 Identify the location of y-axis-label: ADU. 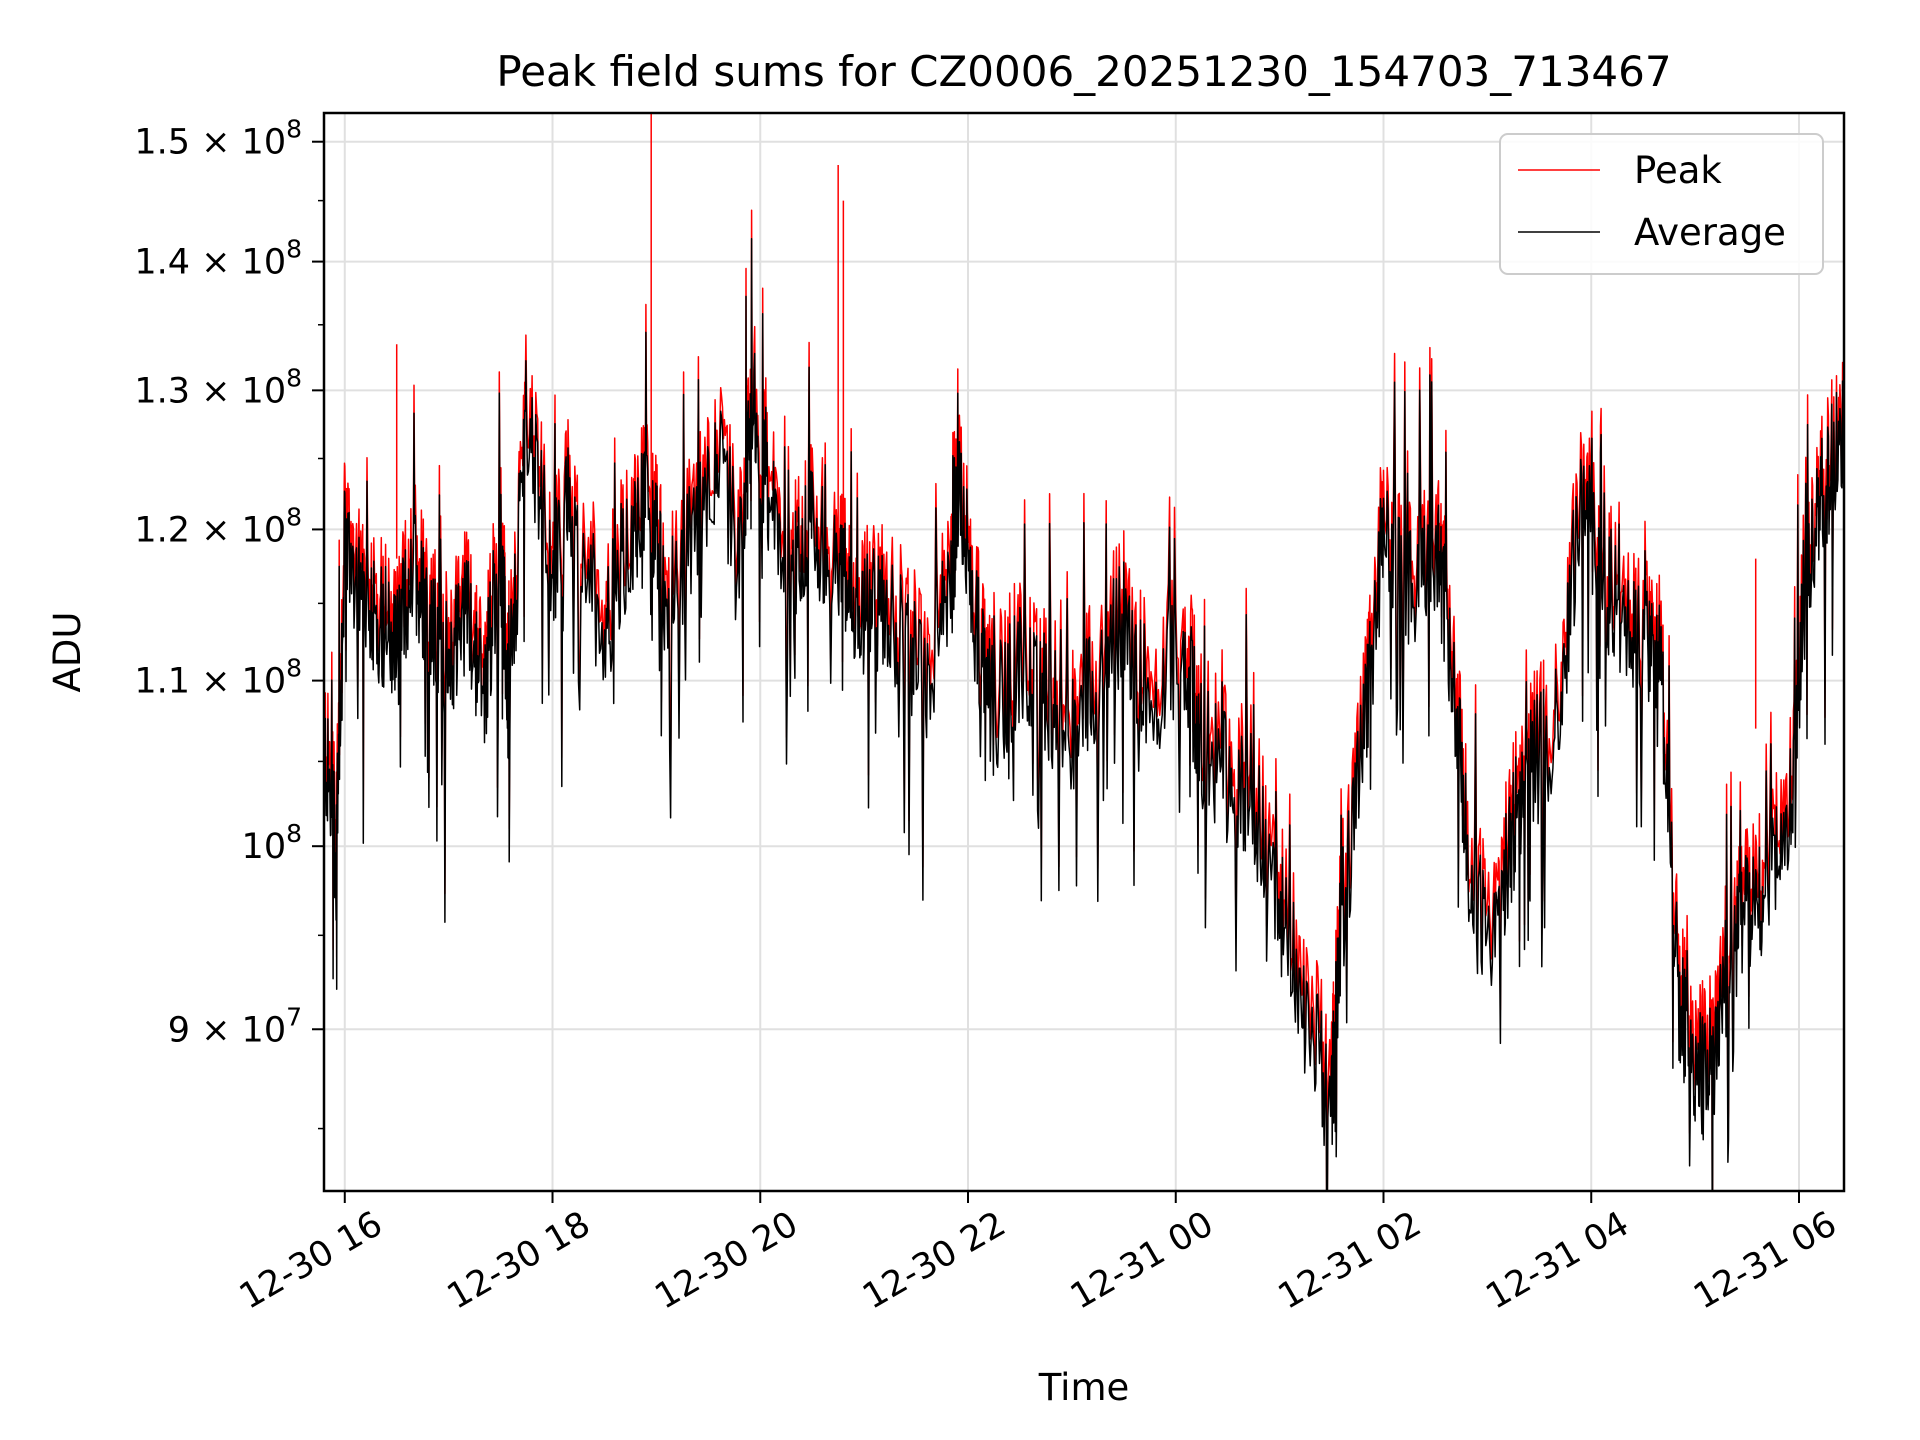
(67, 652).